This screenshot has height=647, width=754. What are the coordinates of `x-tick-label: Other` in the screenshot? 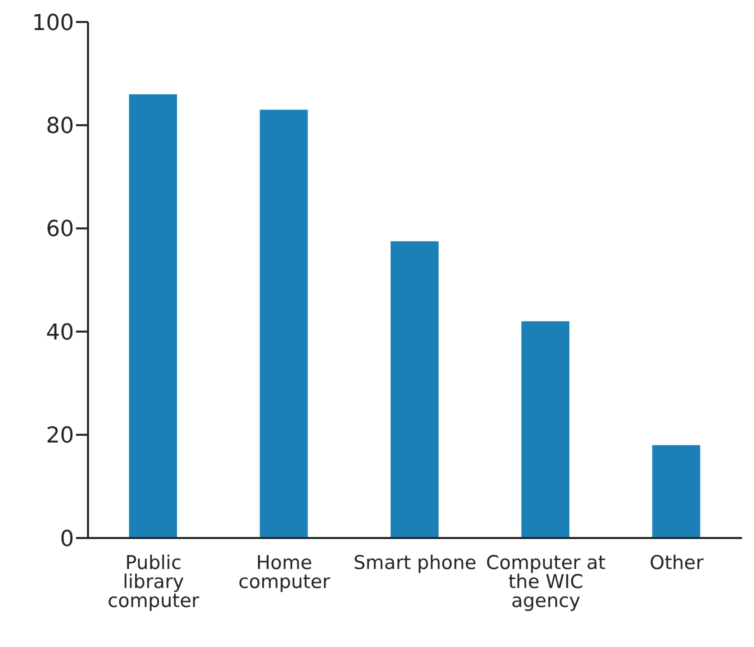 It's located at (677, 563).